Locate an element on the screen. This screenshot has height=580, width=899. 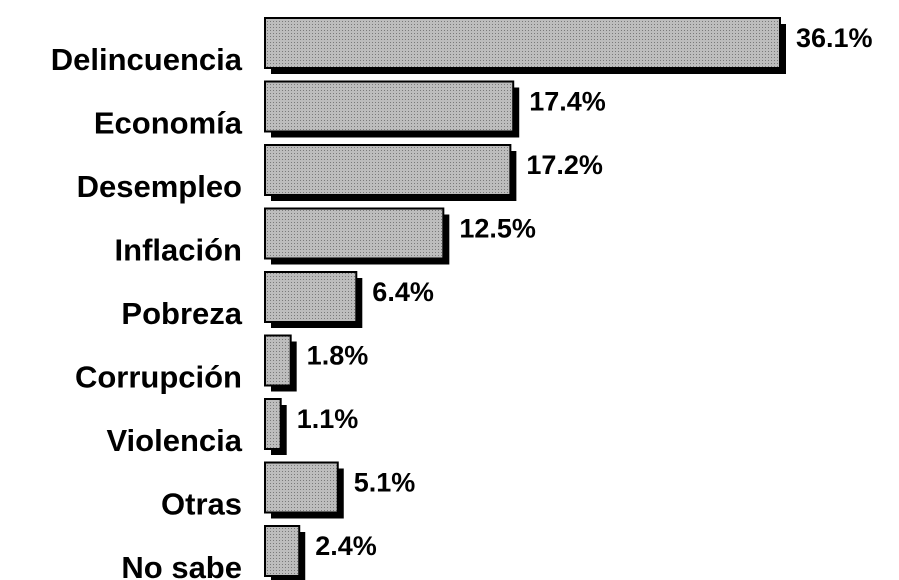
value-label: 5.1% is located at coordinates (385, 483).